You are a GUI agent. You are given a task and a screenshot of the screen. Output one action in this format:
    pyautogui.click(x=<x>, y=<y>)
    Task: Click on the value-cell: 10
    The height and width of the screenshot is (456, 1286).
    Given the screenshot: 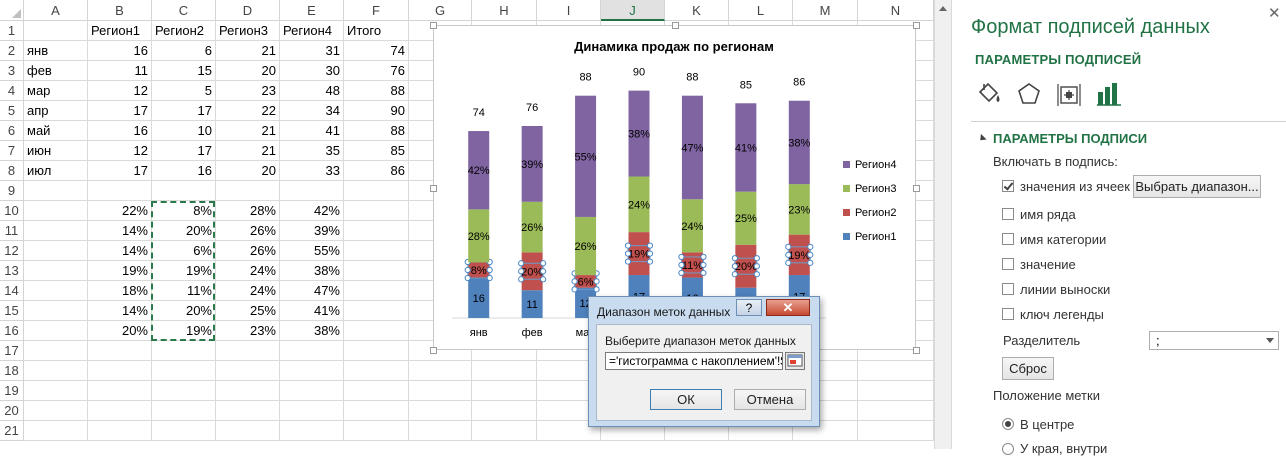 What is the action you would take?
    pyautogui.click(x=184, y=131)
    